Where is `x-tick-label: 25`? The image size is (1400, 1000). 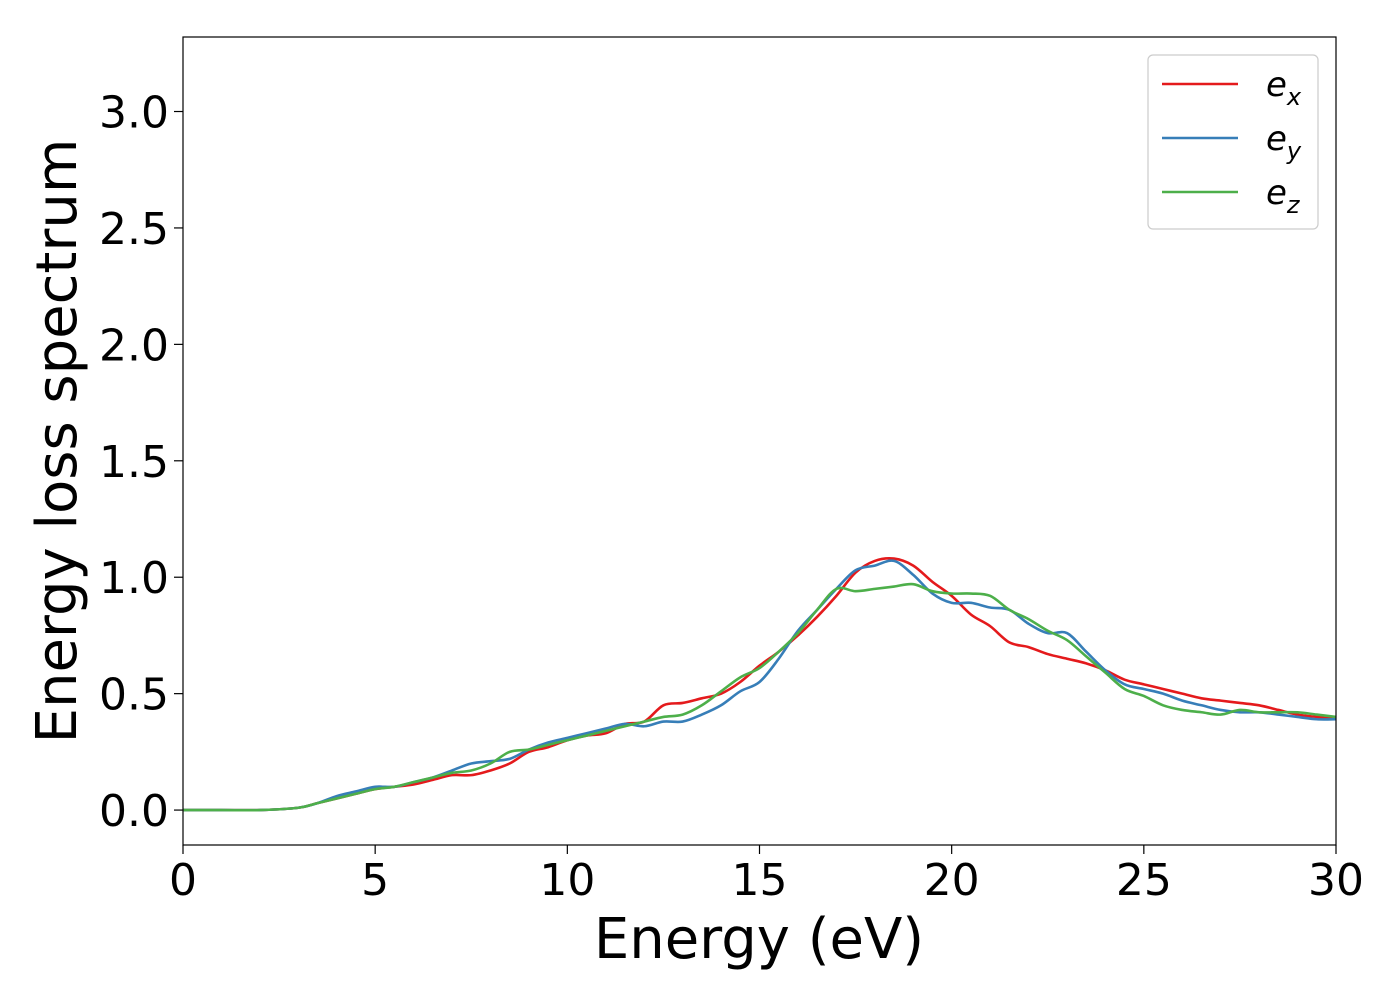
x-tick-label: 25 is located at coordinates (1144, 880).